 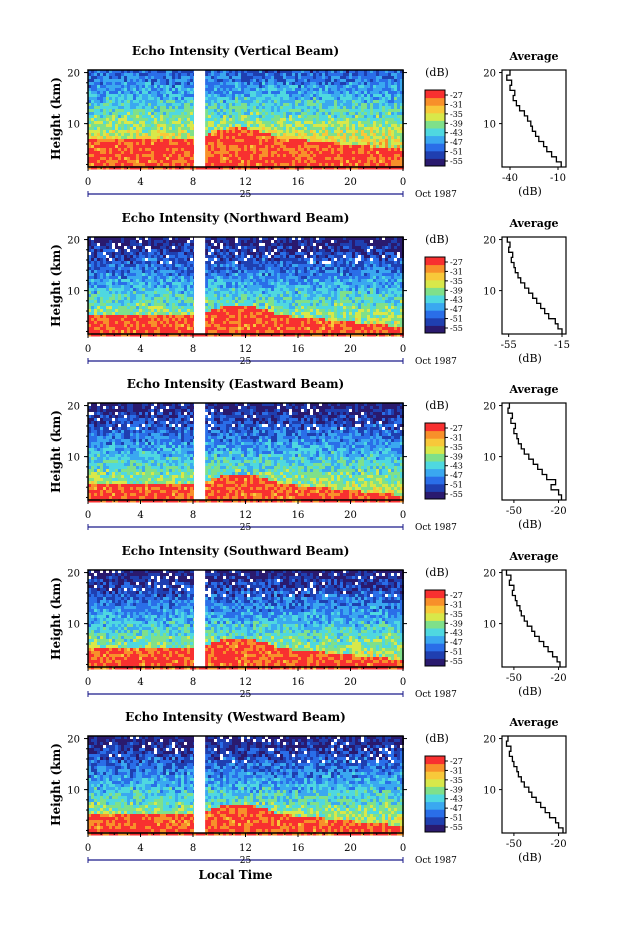 What do you see at coordinates (193, 182) in the screenshot?
I see `x-tick-label: 8` at bounding box center [193, 182].